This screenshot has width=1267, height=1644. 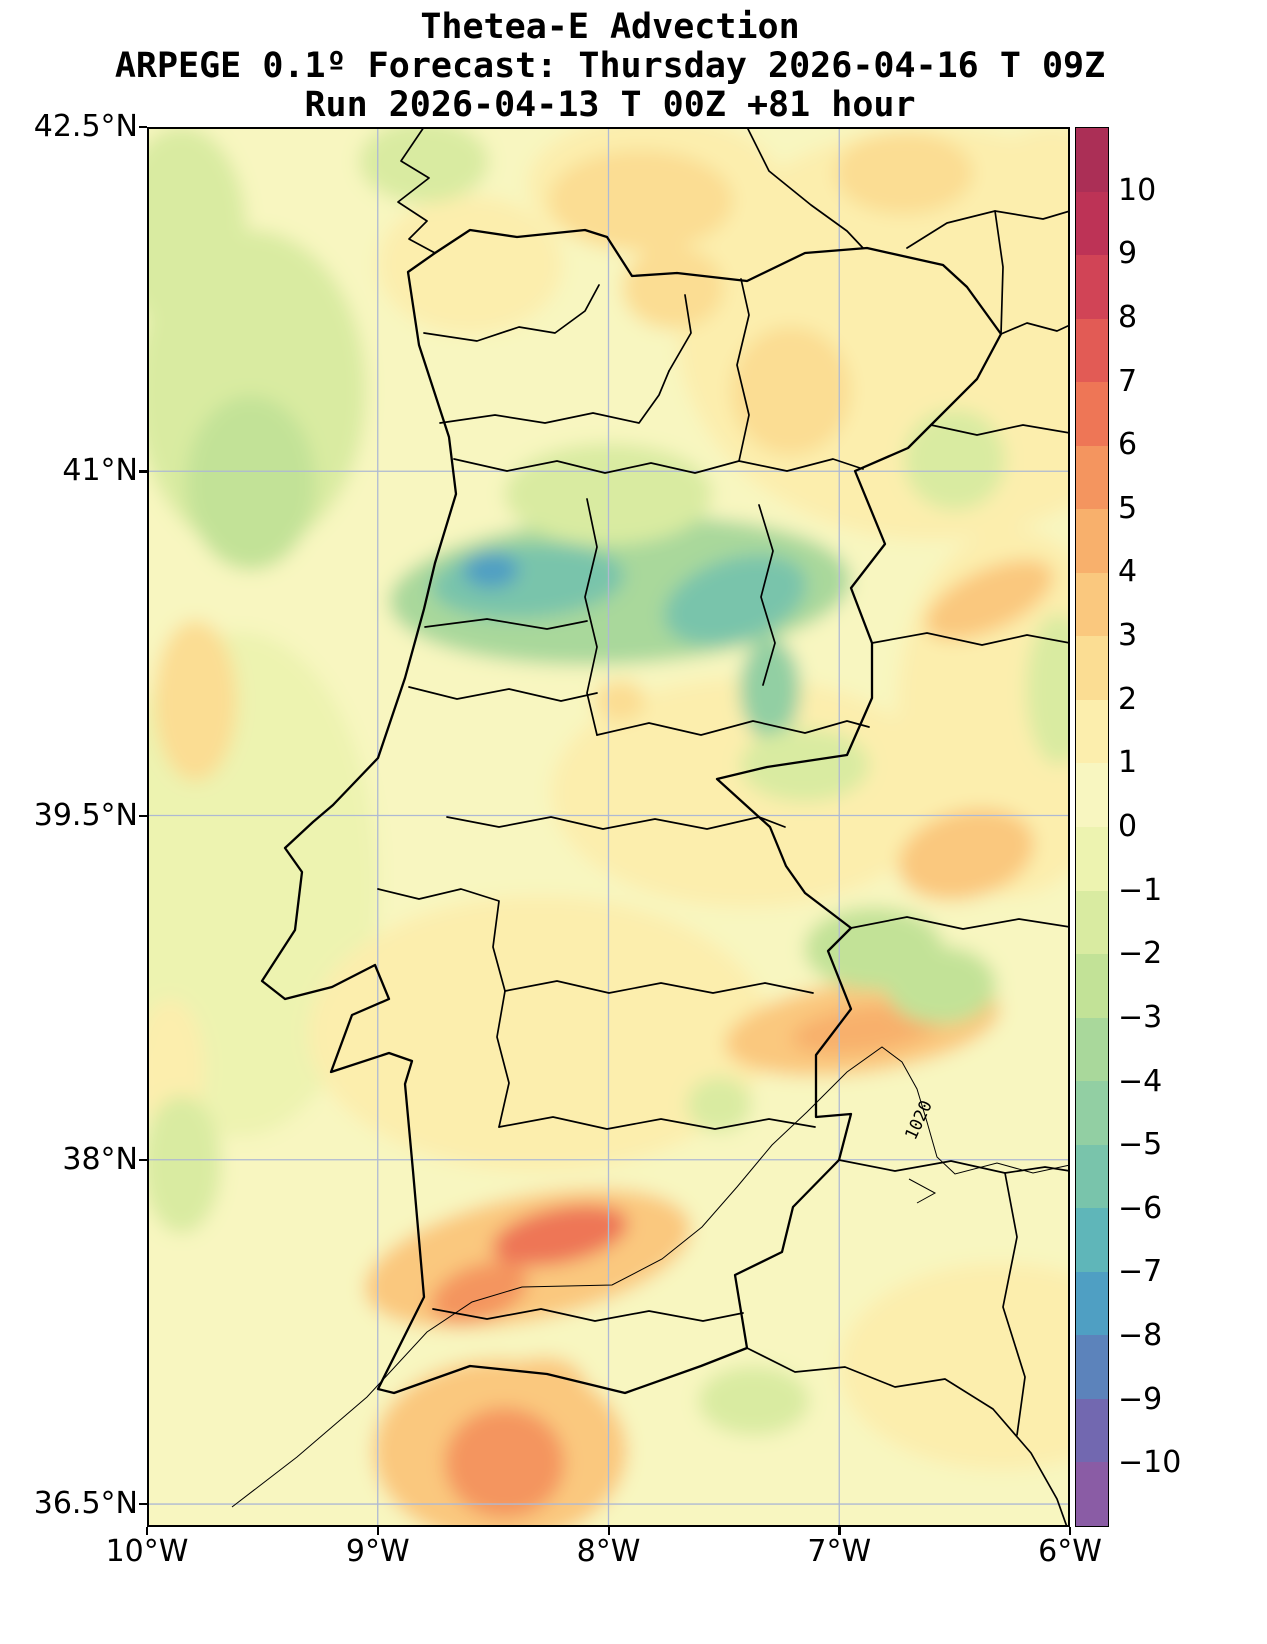 What do you see at coordinates (1140, 1272) in the screenshot?
I see `colorbar-tick-label: −7` at bounding box center [1140, 1272].